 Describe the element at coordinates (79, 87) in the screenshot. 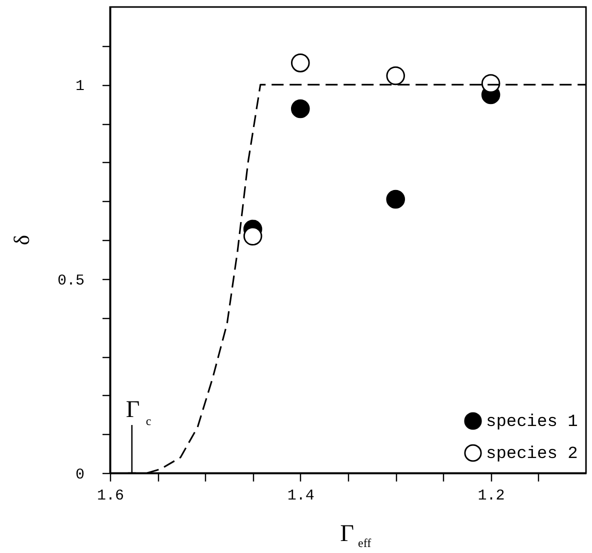

I see `y-tick-label: 1` at that location.